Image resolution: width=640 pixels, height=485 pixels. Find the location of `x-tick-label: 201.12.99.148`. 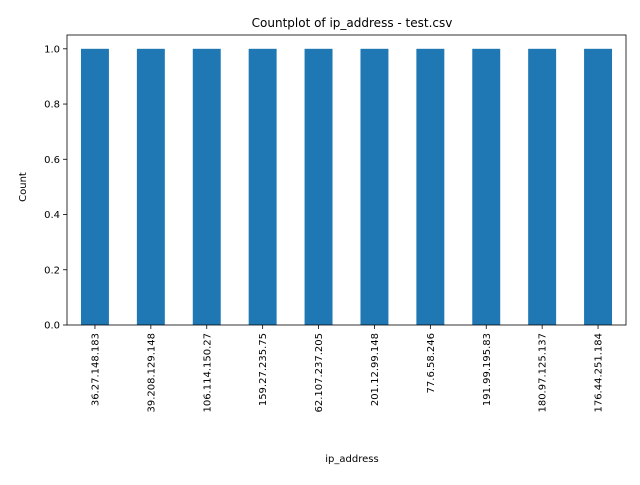

x-tick-label: 201.12.99.148 is located at coordinates (375, 369).